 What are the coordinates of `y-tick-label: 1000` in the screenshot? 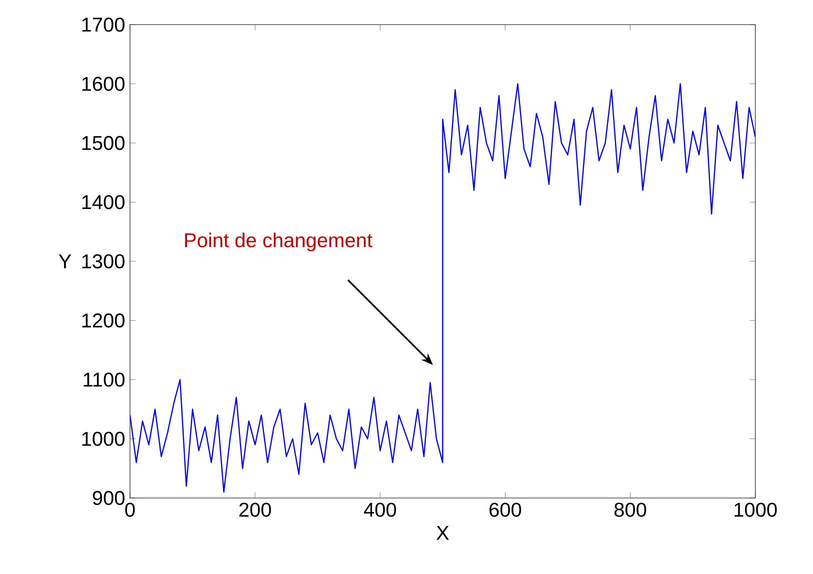 It's located at (103, 439).